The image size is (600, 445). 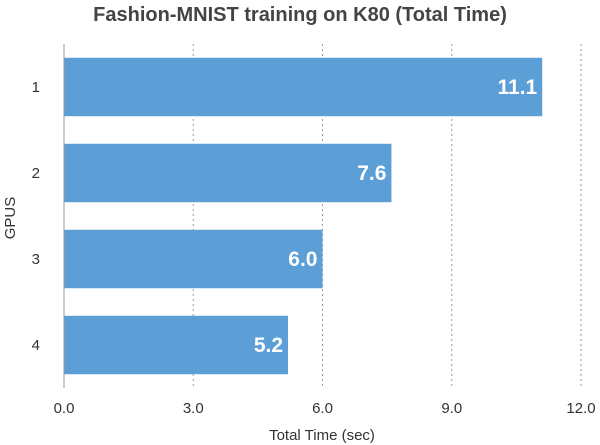 I want to click on y-tick-label: 2, so click(x=36, y=173).